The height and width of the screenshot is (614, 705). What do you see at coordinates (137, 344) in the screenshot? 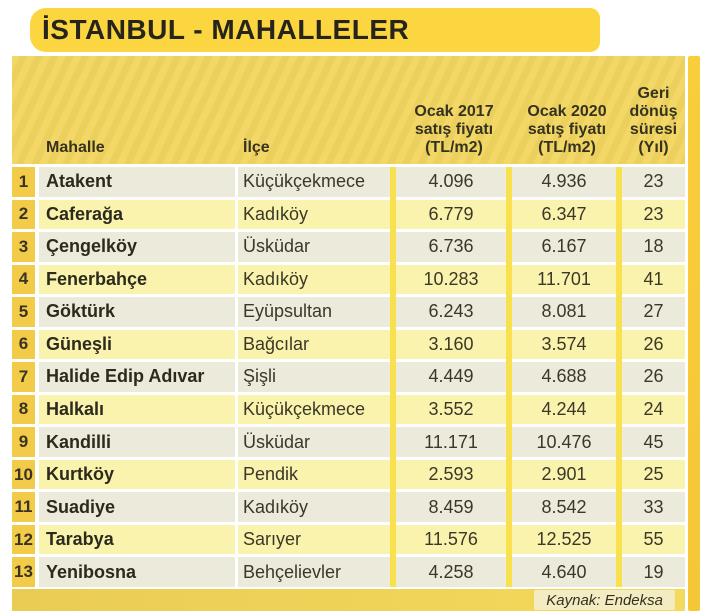
I see `mahalle-cell: Güneşli` at bounding box center [137, 344].